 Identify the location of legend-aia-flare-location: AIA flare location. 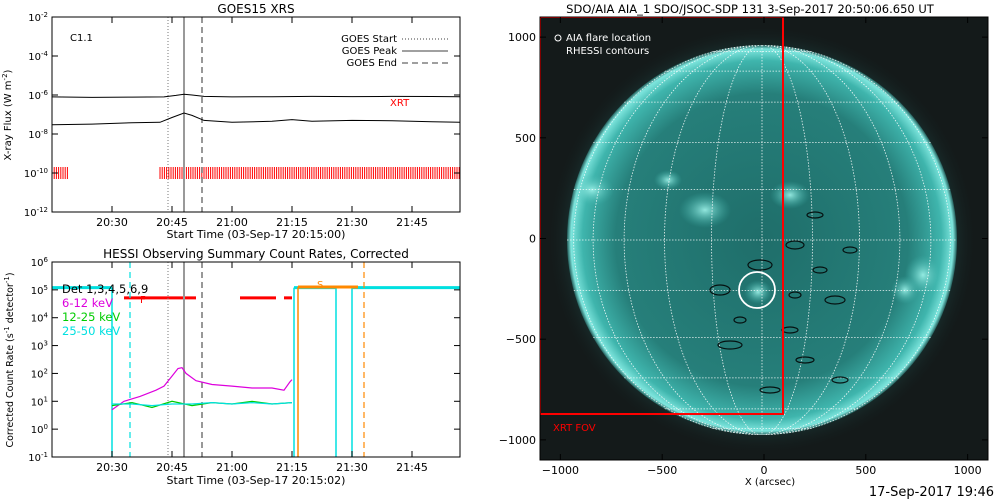
(608, 38).